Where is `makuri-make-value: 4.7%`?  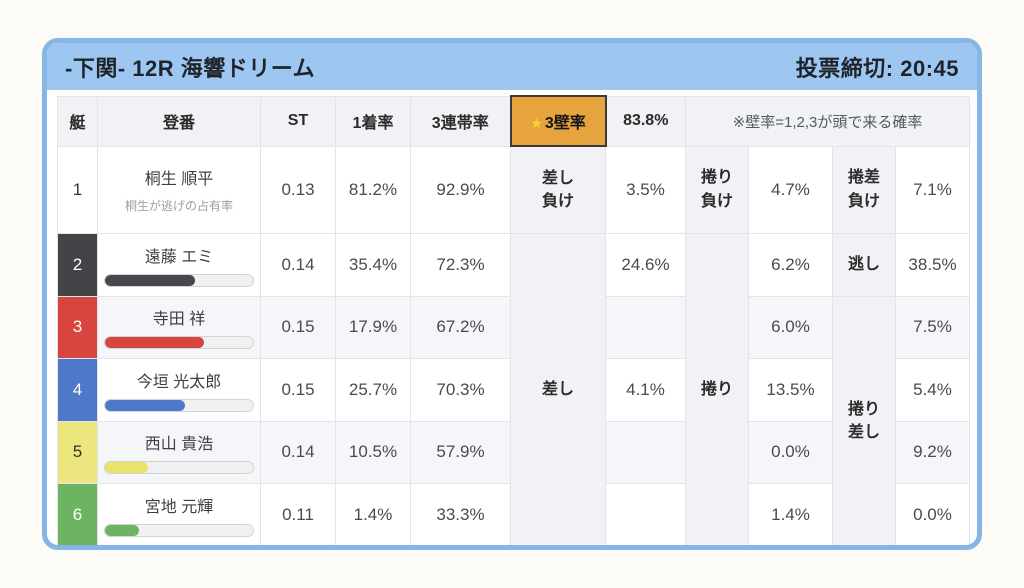 makuri-make-value: 4.7% is located at coordinates (790, 189).